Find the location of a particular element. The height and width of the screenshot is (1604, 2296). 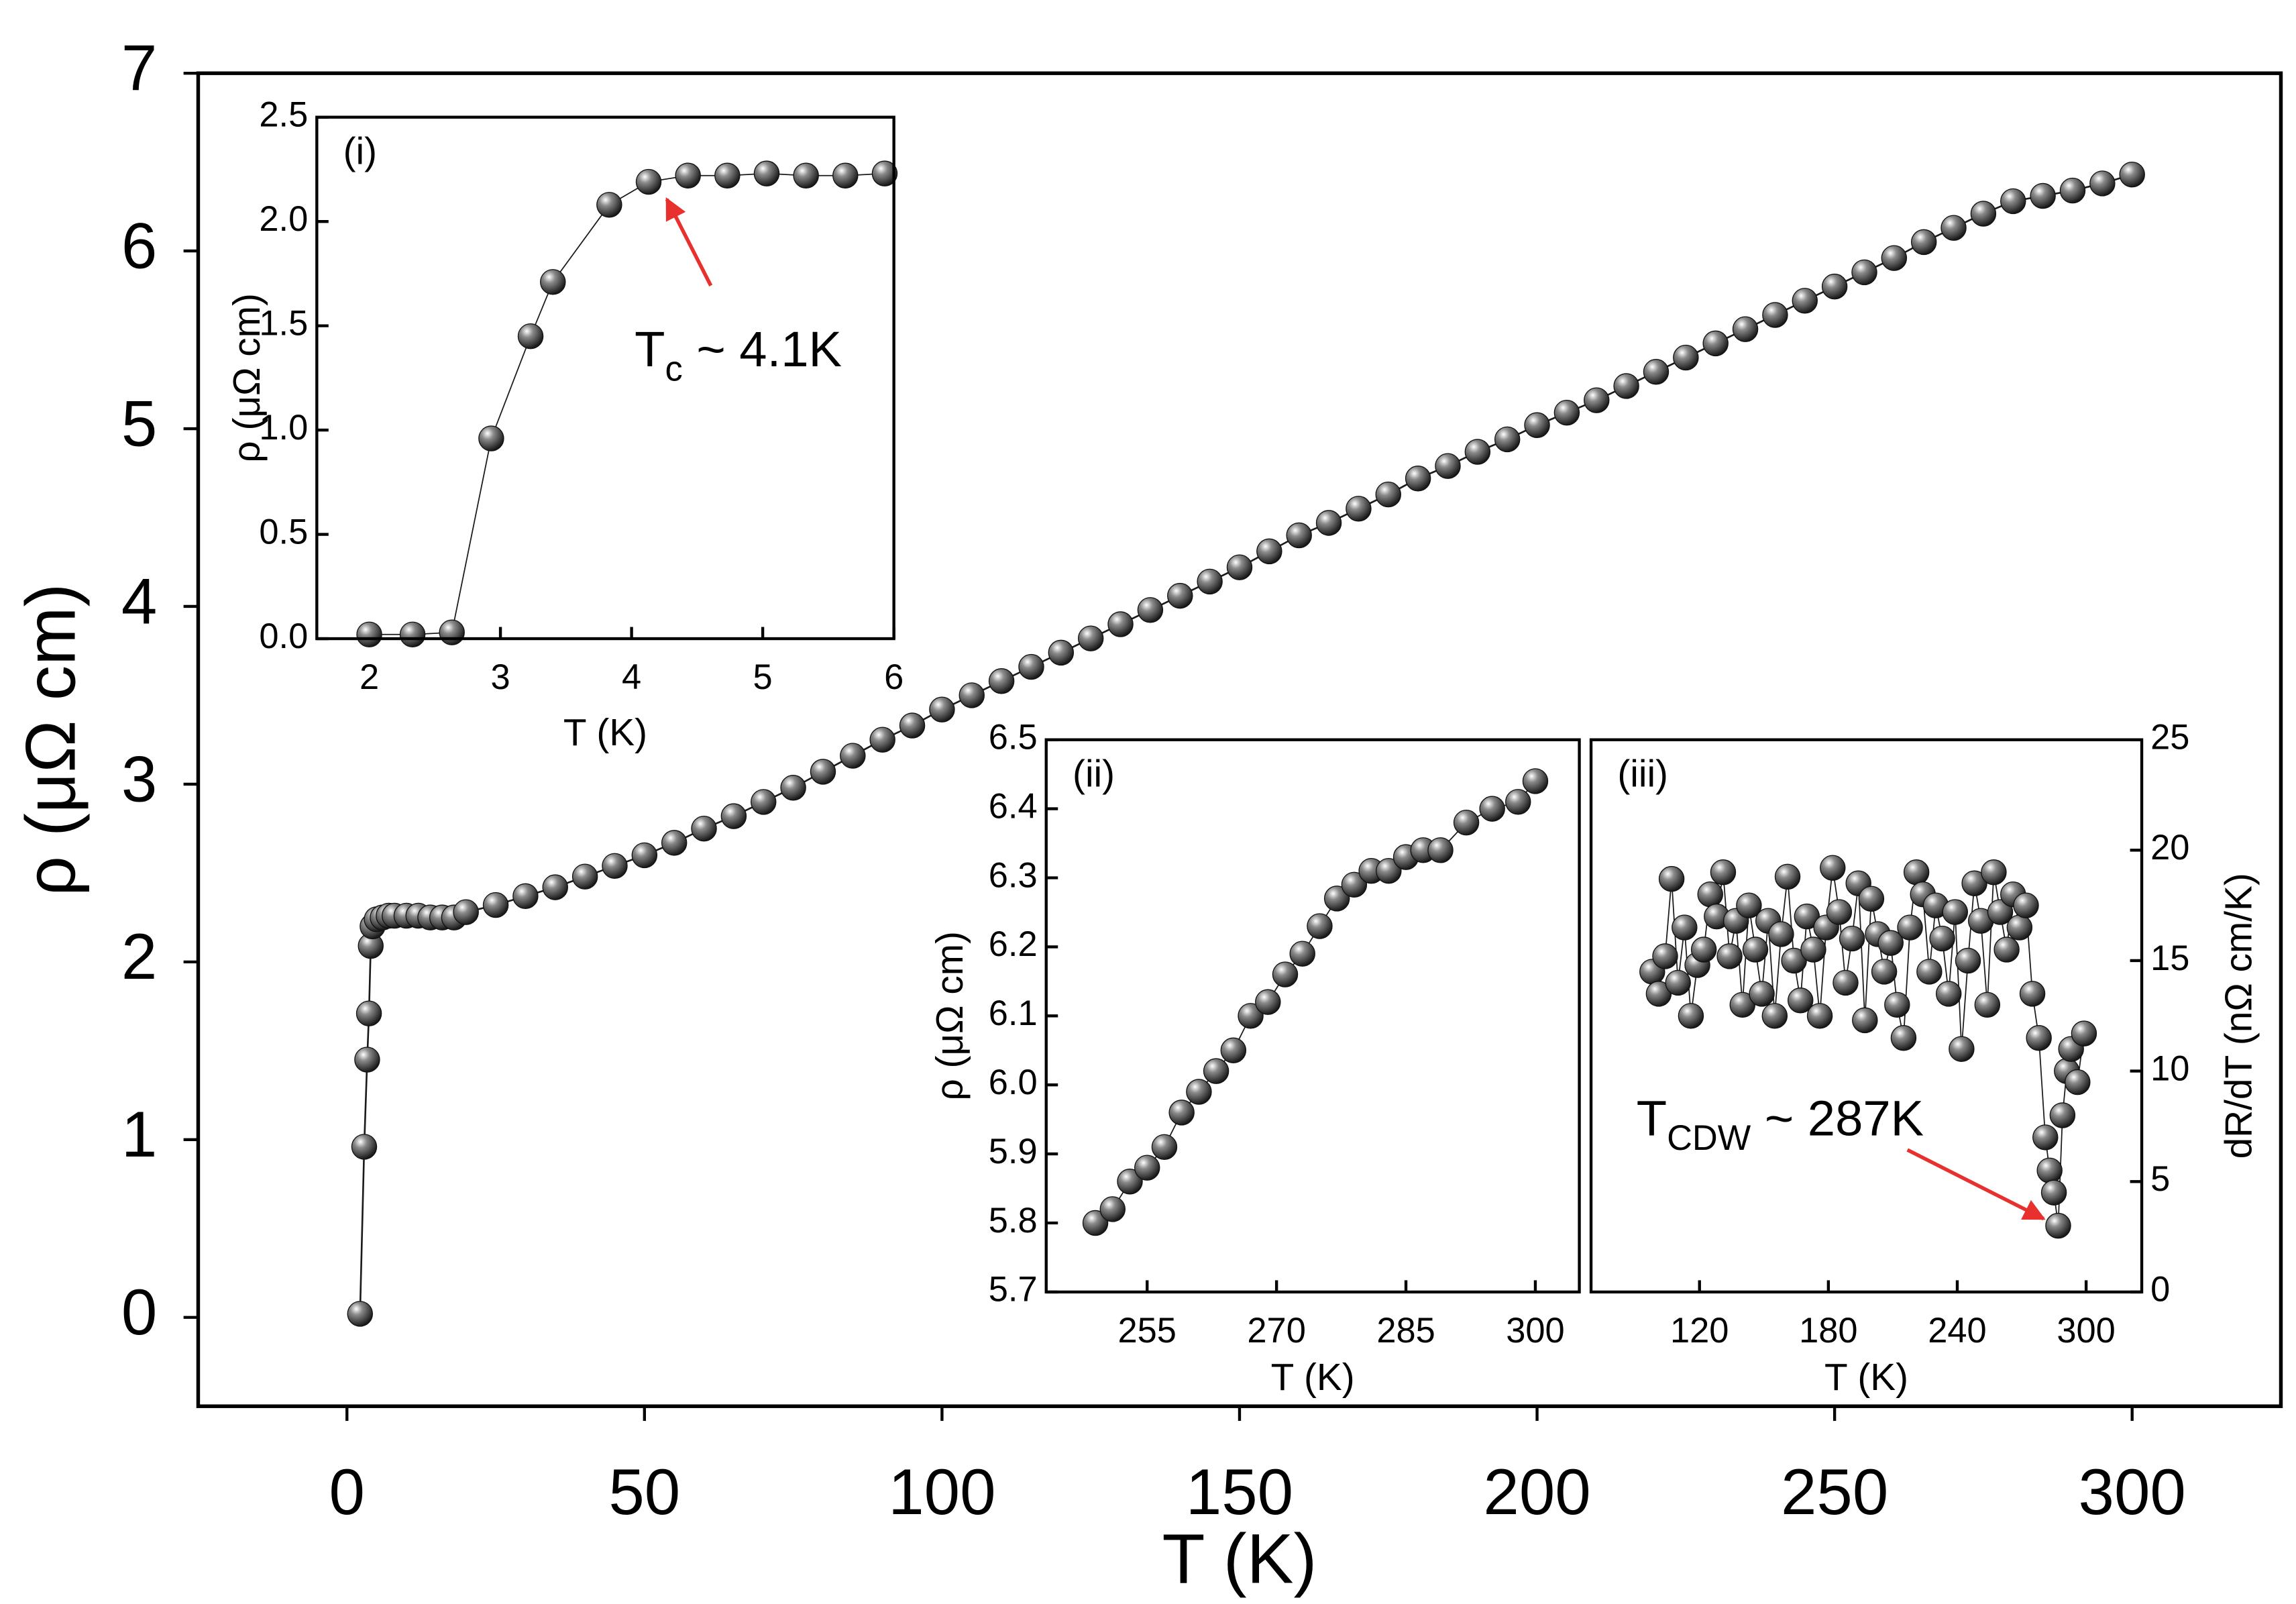

x-axis-label: T (K) is located at coordinates (605, 733).